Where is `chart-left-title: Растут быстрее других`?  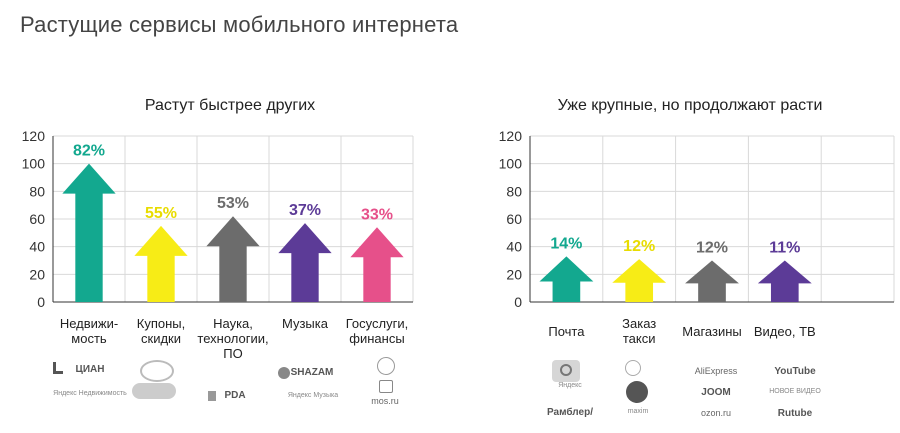 chart-left-title: Растут быстрее других is located at coordinates (230, 105).